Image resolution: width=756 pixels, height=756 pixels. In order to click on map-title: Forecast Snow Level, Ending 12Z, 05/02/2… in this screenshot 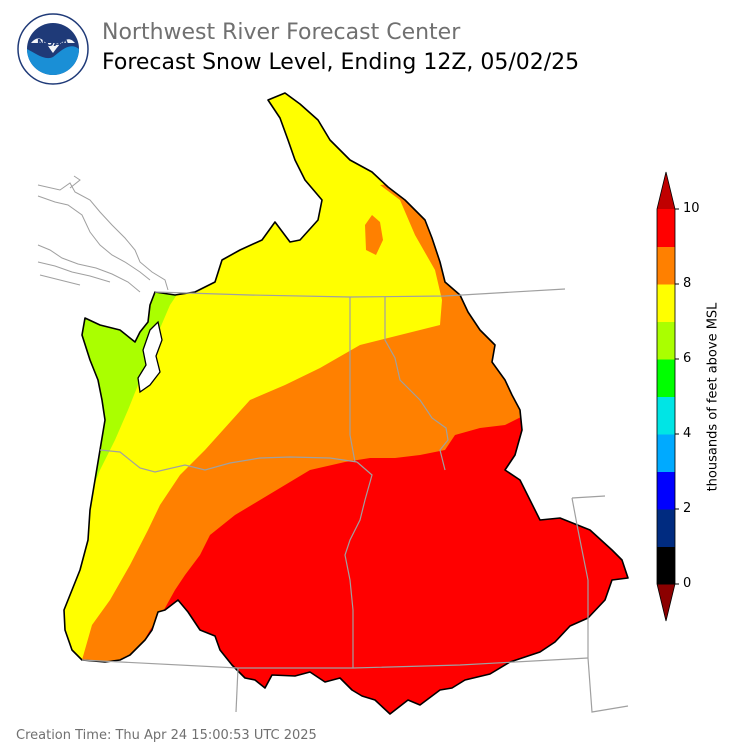, I will do `click(341, 62)`.